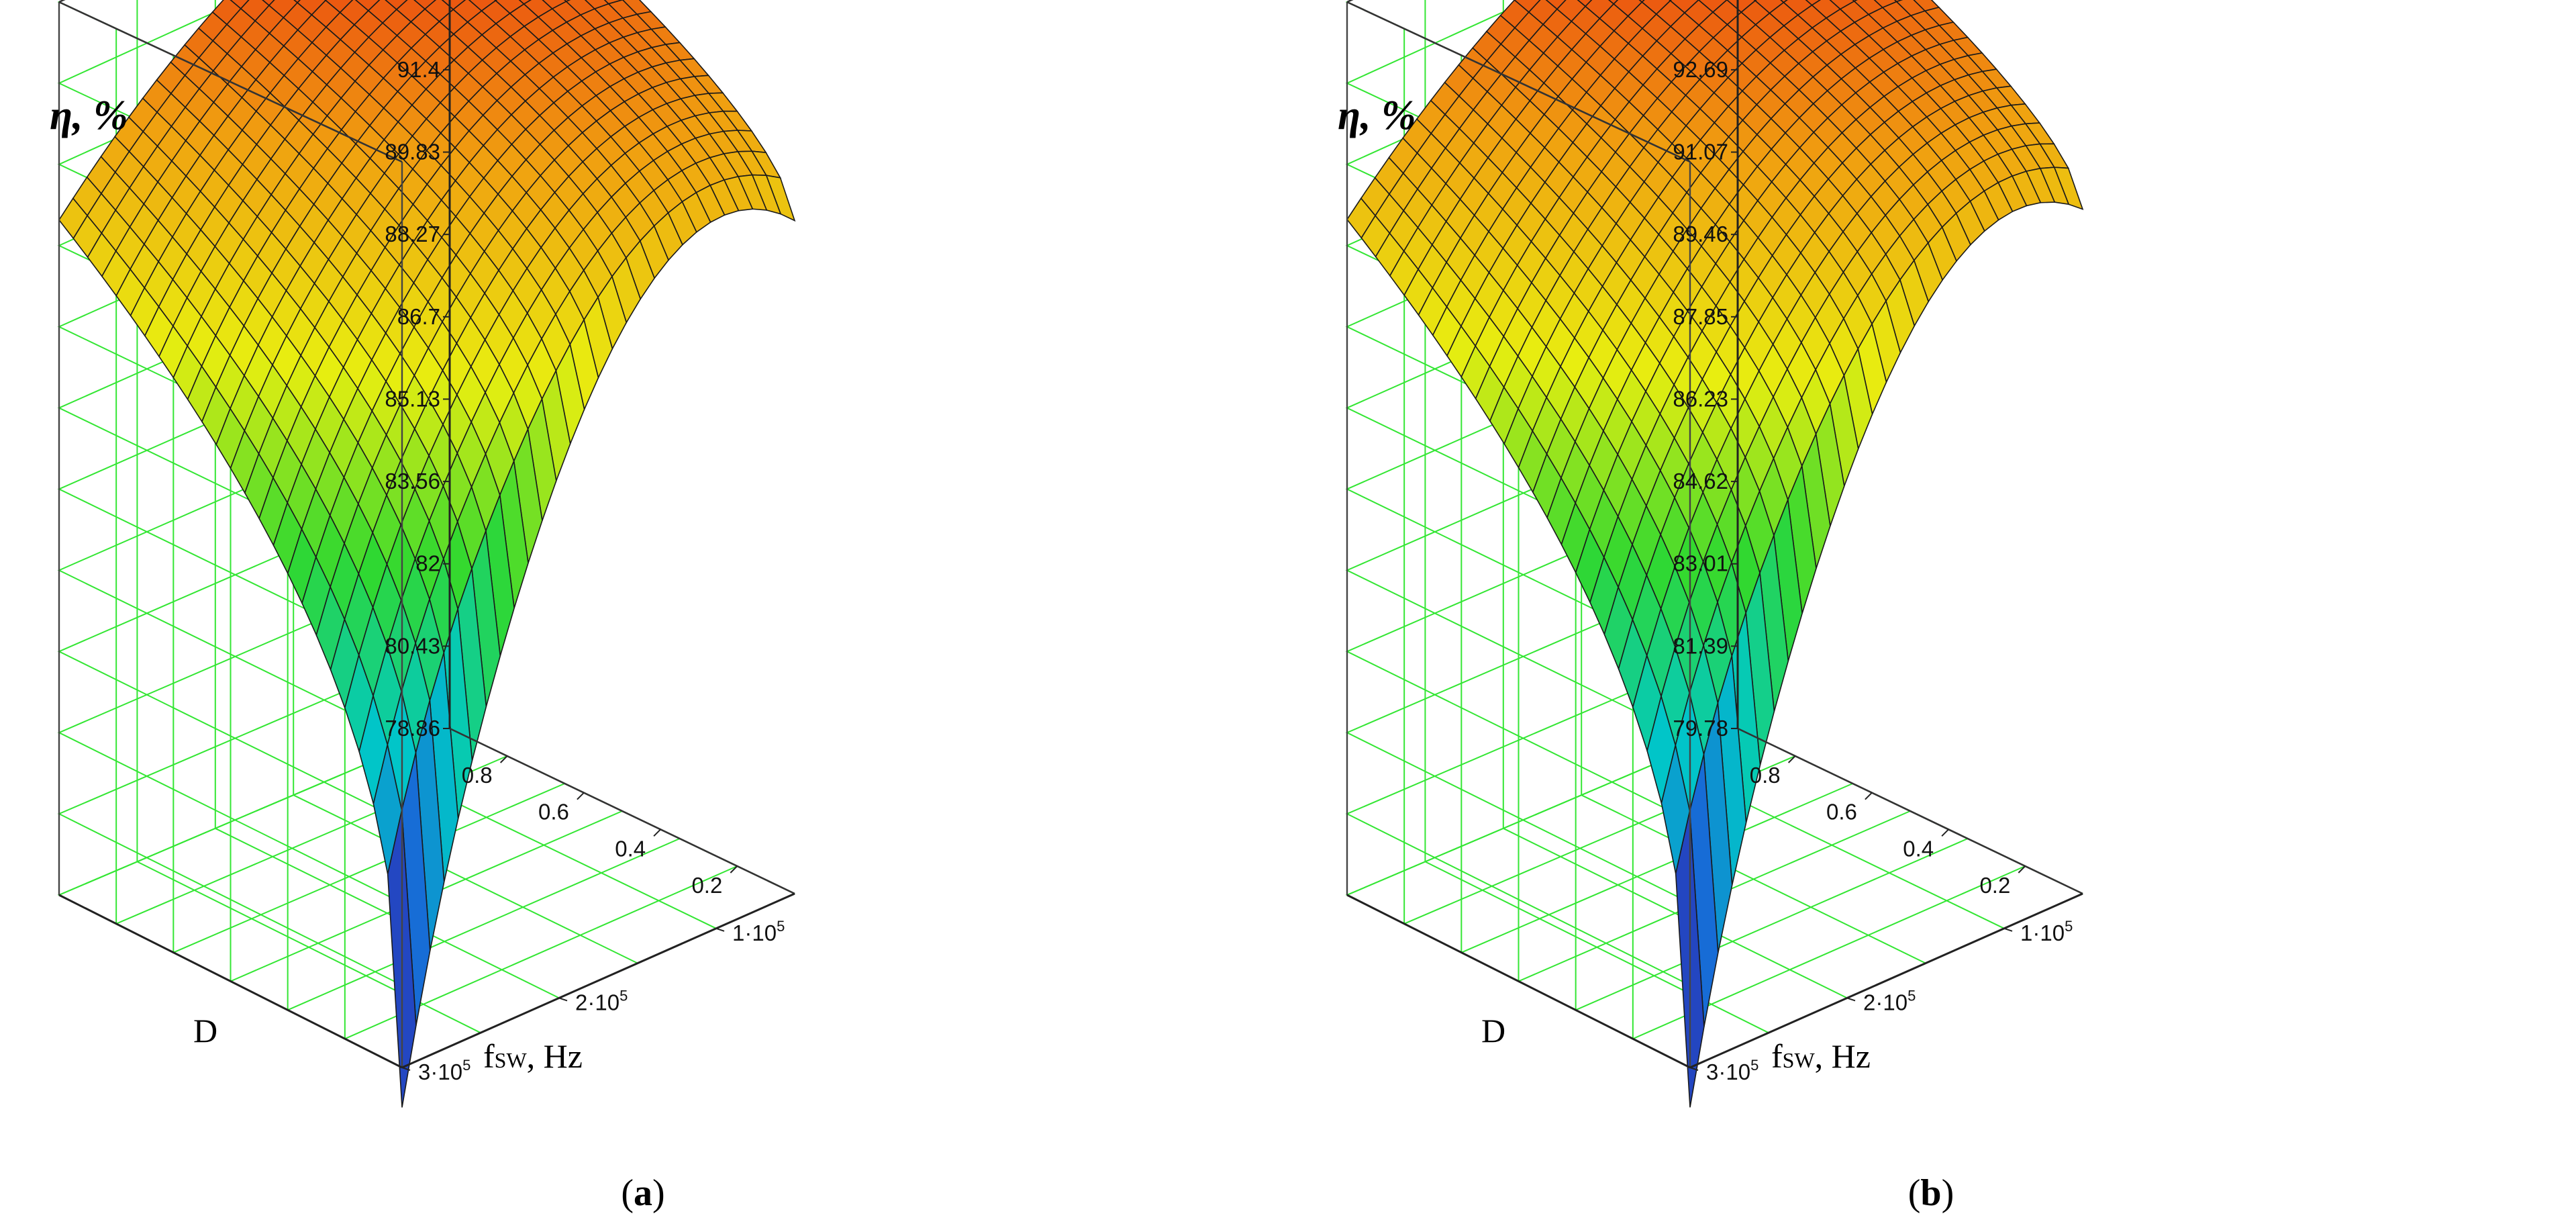 The width and height of the screenshot is (2576, 1226). Describe the element at coordinates (427, 563) in the screenshot. I see `z-tick-label: 82` at that location.